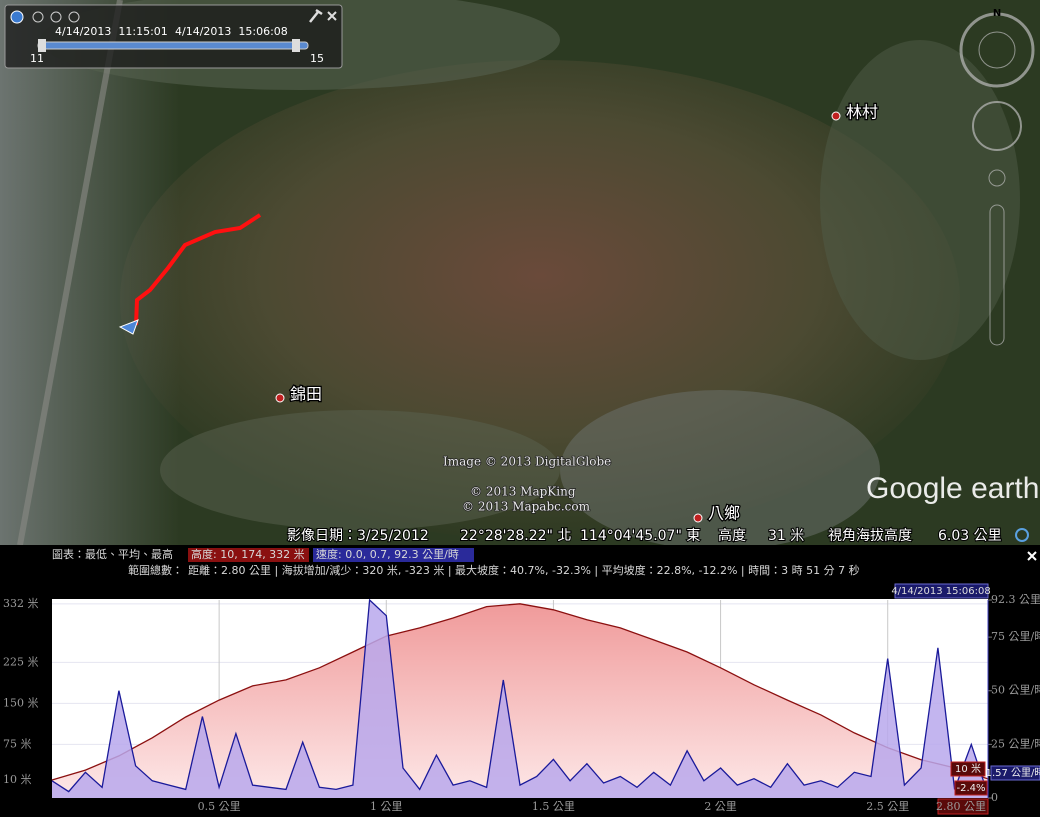  Describe the element at coordinates (1022, 535) in the screenshot. I see `streaming-indicator` at that location.